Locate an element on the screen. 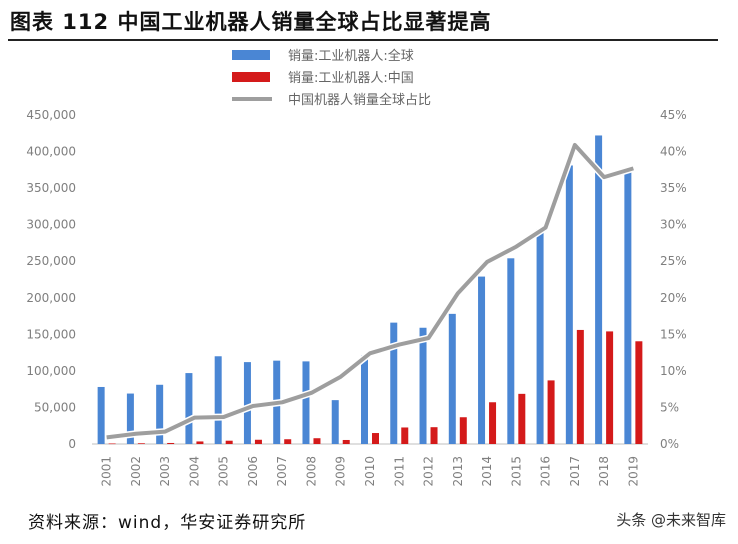 The width and height of the screenshot is (738, 544). x-tick-label: 2009 is located at coordinates (341, 471).